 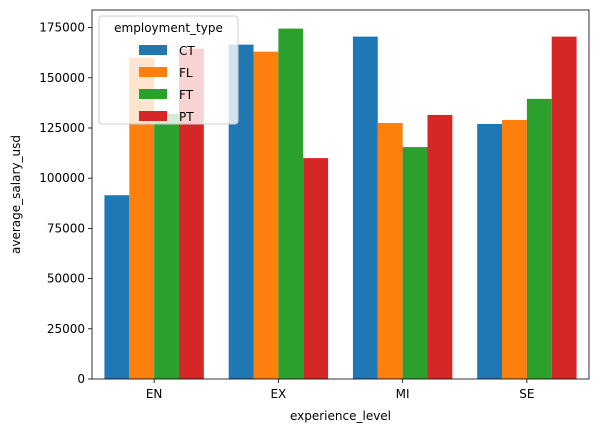 What do you see at coordinates (81, 379) in the screenshot?
I see `y-tick-label: 0` at bounding box center [81, 379].